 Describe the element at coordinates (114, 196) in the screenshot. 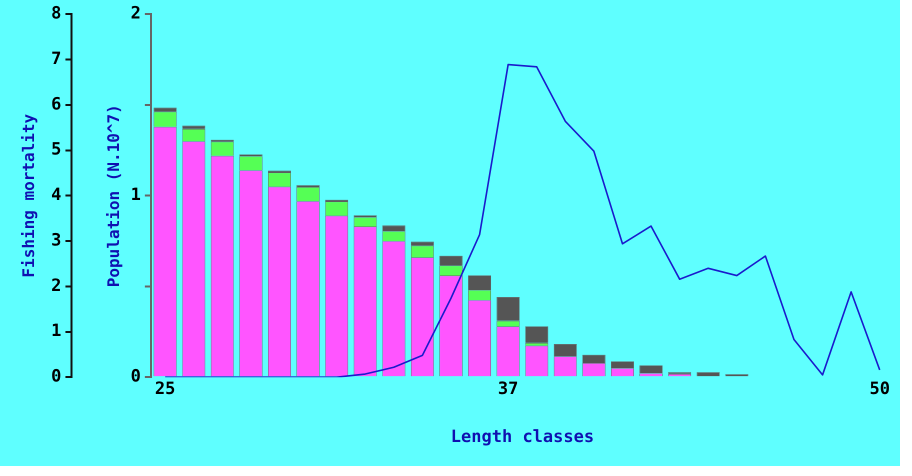

I see `y-axis-title: Population (N.10^7)` at that location.